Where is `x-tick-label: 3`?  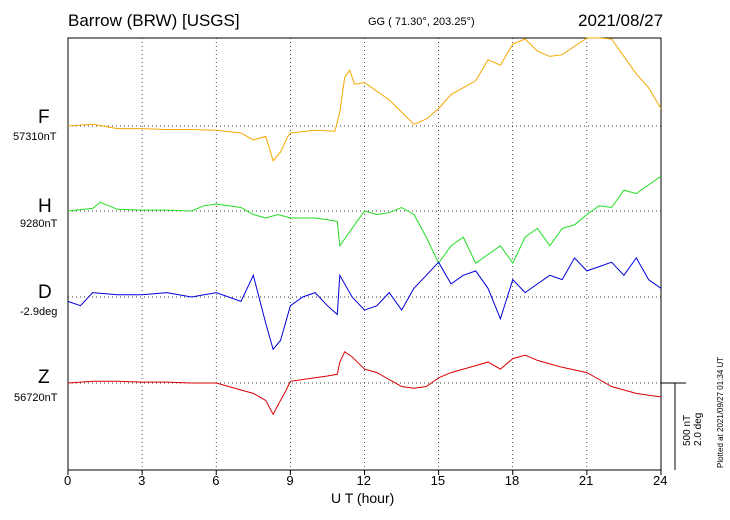 x-tick-label: 3 is located at coordinates (142, 480).